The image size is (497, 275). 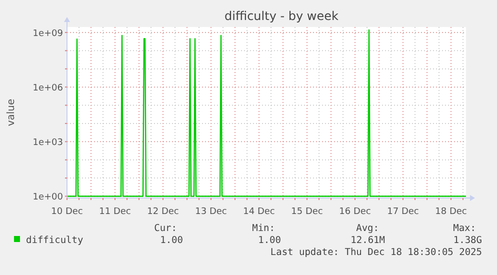 I want to click on legend-label: difficulty, so click(x=55, y=240).